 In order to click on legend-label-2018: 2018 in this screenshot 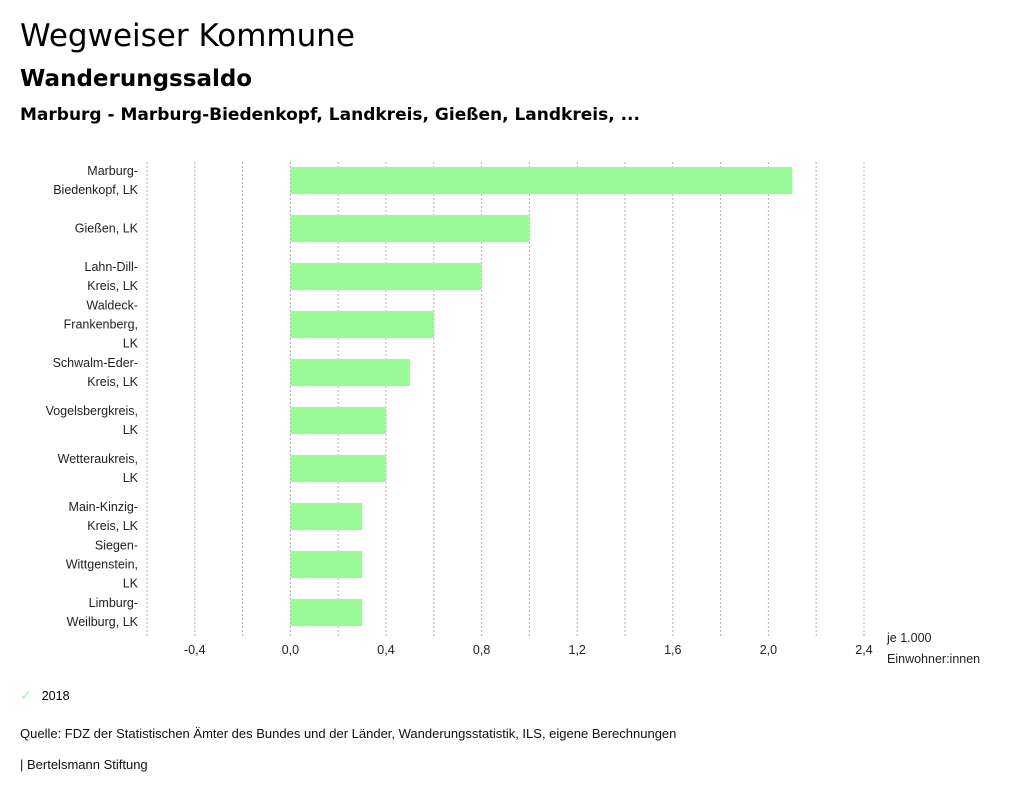, I will do `click(55, 695)`.